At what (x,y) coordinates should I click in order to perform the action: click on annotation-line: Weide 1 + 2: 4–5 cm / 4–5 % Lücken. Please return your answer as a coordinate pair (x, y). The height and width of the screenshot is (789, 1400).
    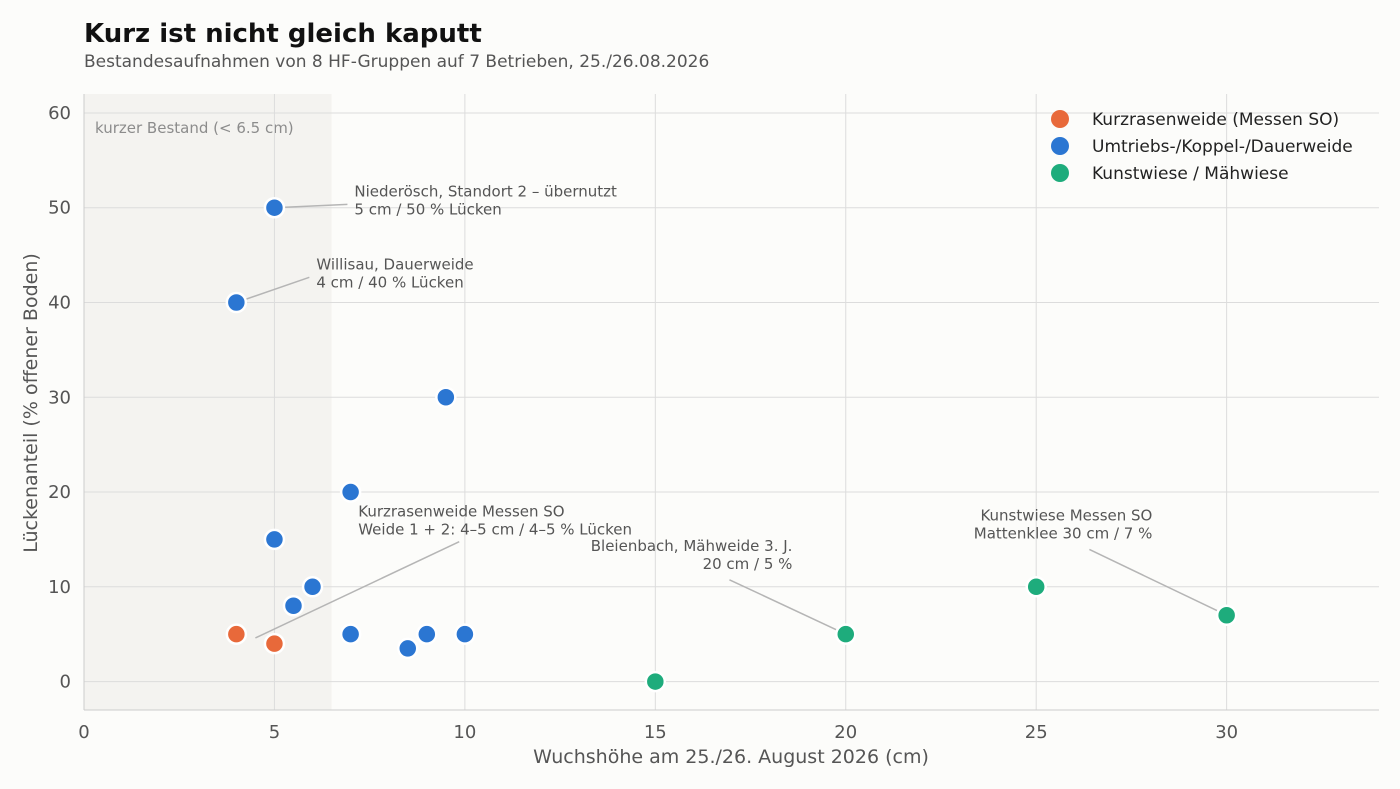
    Looking at the image, I should click on (495, 530).